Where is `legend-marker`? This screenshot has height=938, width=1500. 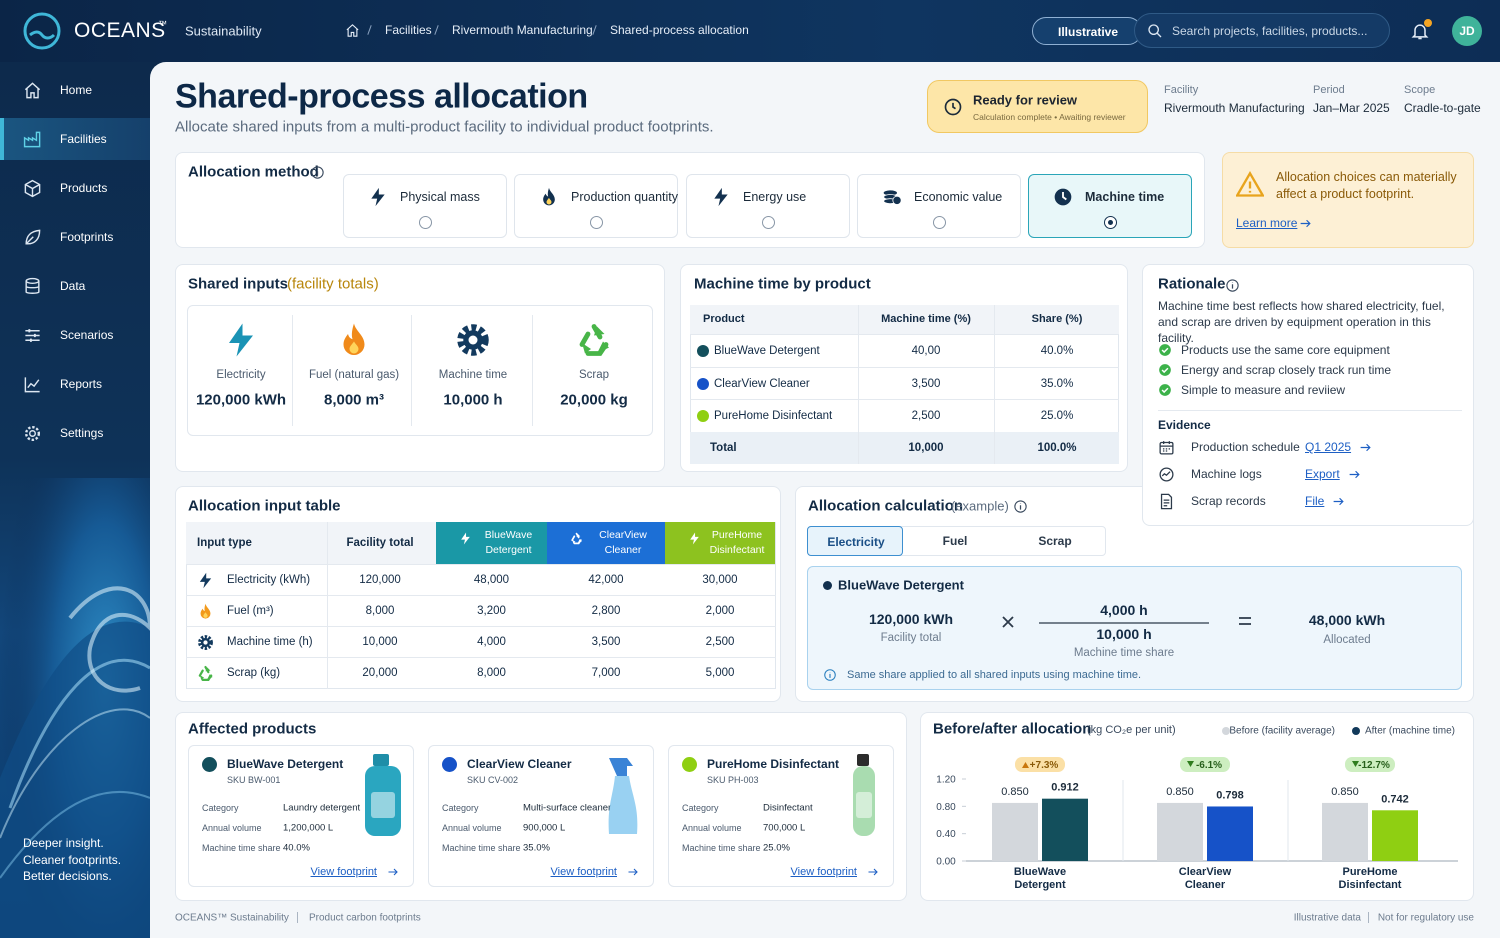
legend-marker is located at coordinates (1356, 731).